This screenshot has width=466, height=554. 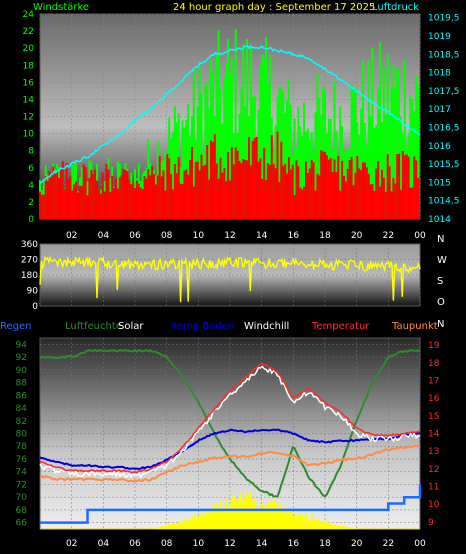 I want to click on right-tick-label: 16, so click(x=434, y=399).